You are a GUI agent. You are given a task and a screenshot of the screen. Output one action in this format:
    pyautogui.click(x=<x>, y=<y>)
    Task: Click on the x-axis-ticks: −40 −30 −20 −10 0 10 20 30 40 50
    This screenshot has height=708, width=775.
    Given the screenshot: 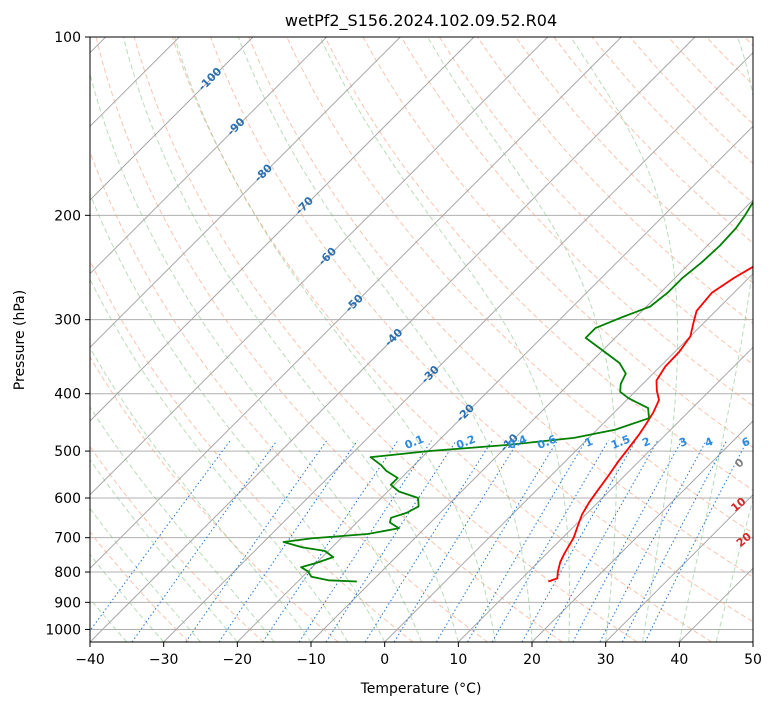 What is the action you would take?
    pyautogui.click(x=418, y=655)
    